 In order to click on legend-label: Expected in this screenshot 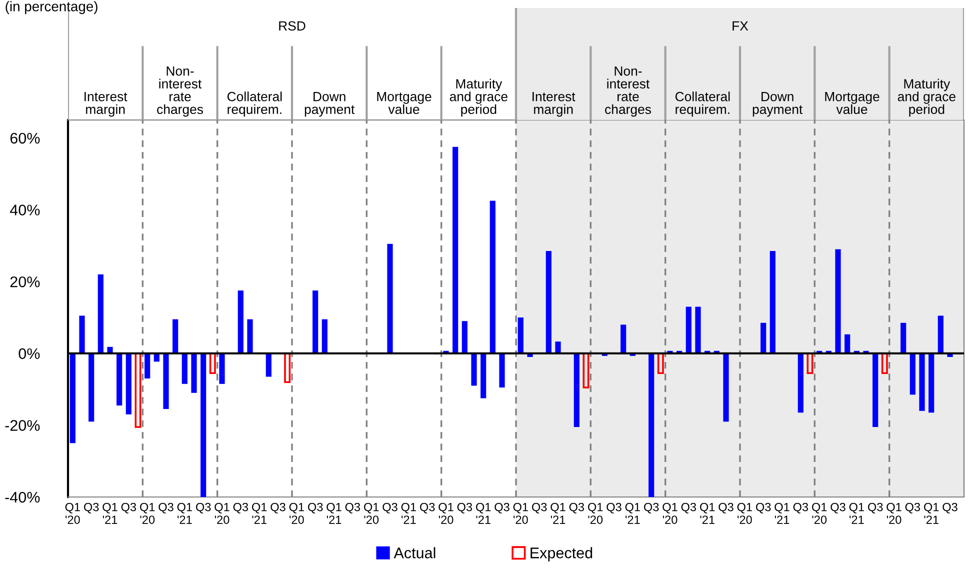, I will do `click(561, 554)`.